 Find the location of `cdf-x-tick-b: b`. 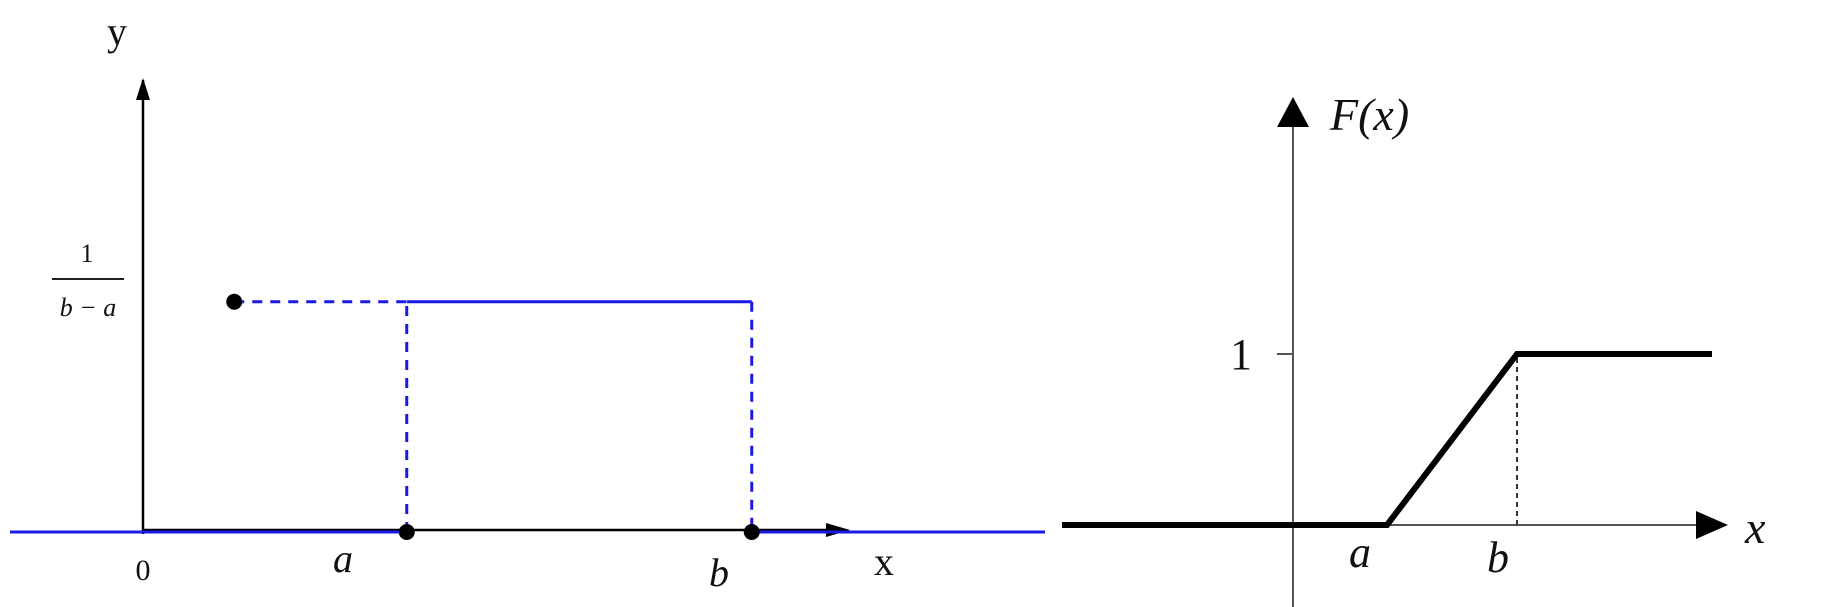

cdf-x-tick-b: b is located at coordinates (1498, 557).